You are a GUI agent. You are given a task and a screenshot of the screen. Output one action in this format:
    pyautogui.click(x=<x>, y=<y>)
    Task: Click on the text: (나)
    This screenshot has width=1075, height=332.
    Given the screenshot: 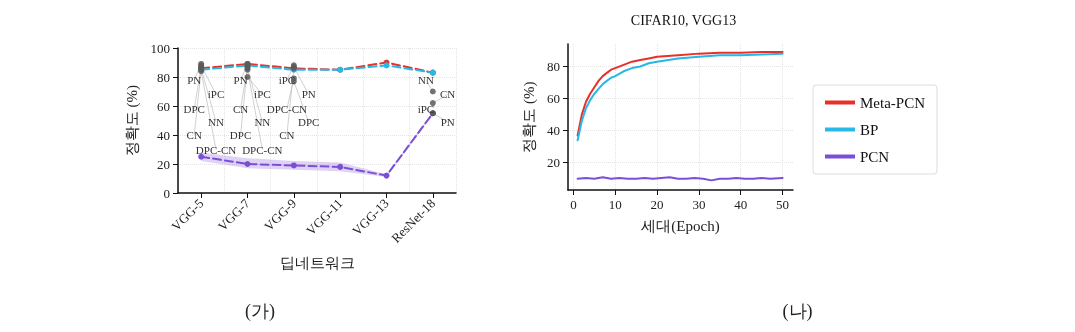 What is the action you would take?
    pyautogui.click(x=797, y=311)
    